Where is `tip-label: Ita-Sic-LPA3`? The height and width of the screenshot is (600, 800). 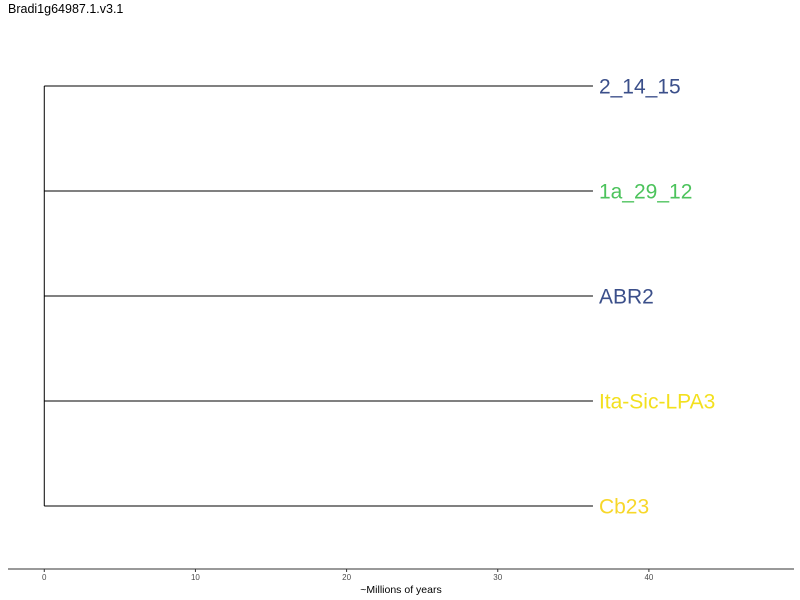
tip-label: Ita-Sic-LPA3 is located at coordinates (657, 402).